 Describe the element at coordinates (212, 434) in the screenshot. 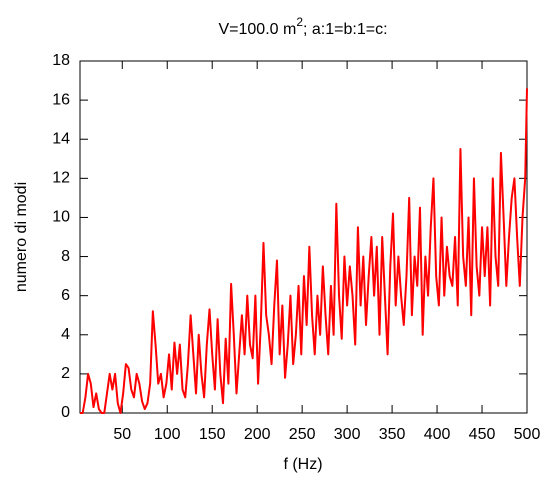

I see `x-tick-label: 150` at that location.